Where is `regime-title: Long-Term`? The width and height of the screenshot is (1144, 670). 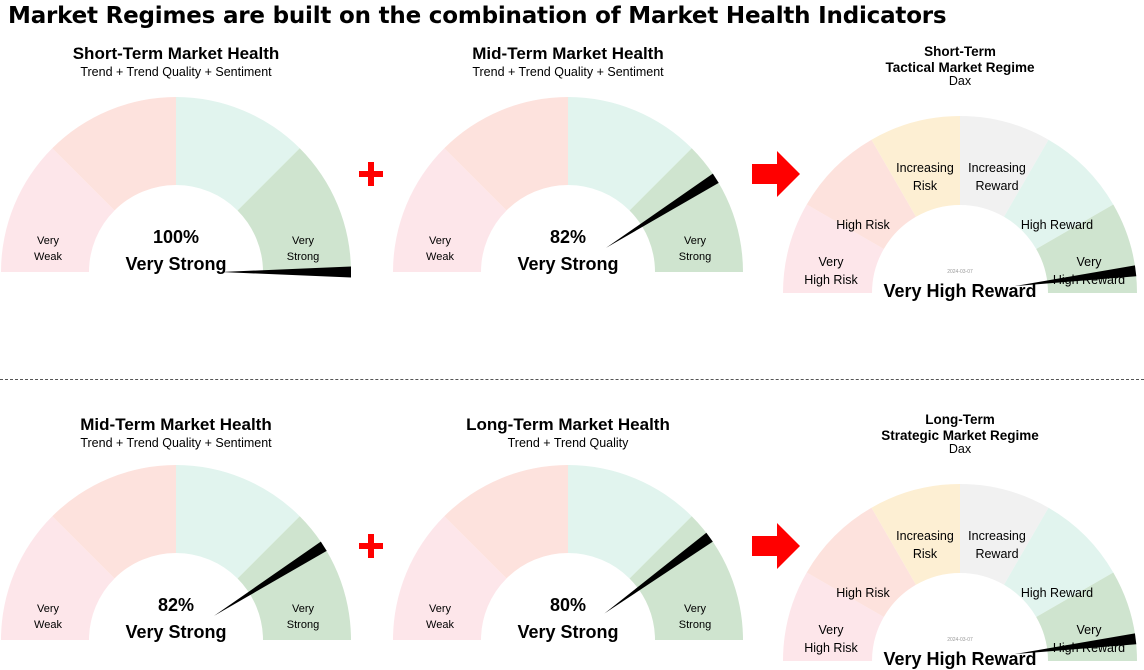
regime-title: Long-Term is located at coordinates (960, 419).